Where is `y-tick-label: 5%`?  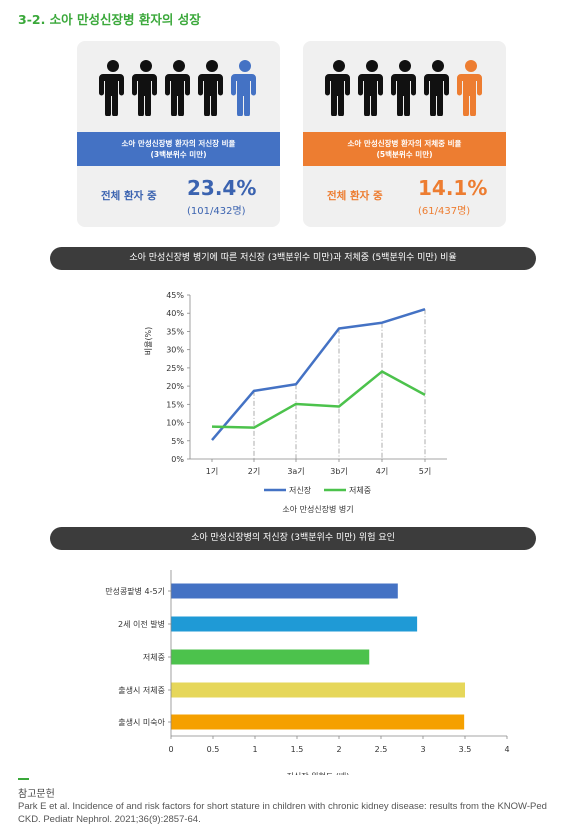 y-tick-label: 5% is located at coordinates (177, 441).